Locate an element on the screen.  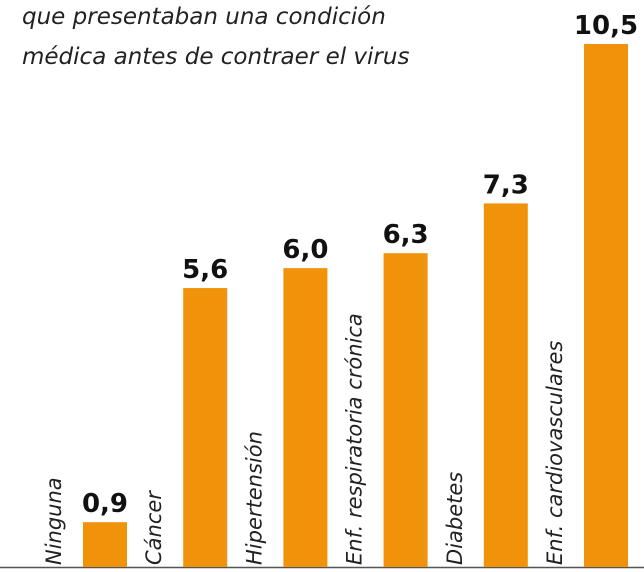
value-label: 6,3 is located at coordinates (406, 235).